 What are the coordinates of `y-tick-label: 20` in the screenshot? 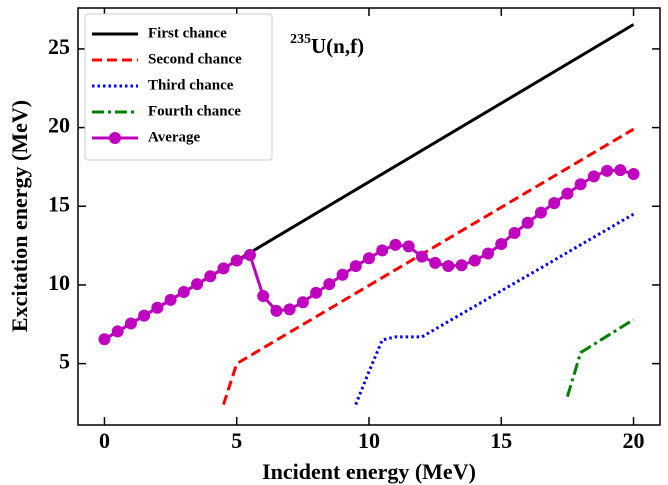 It's located at (59, 125).